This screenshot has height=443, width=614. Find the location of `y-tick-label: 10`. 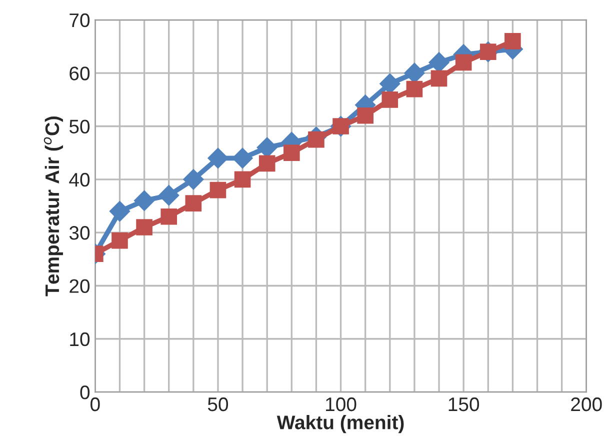

y-tick-label: 10 is located at coordinates (80, 339).